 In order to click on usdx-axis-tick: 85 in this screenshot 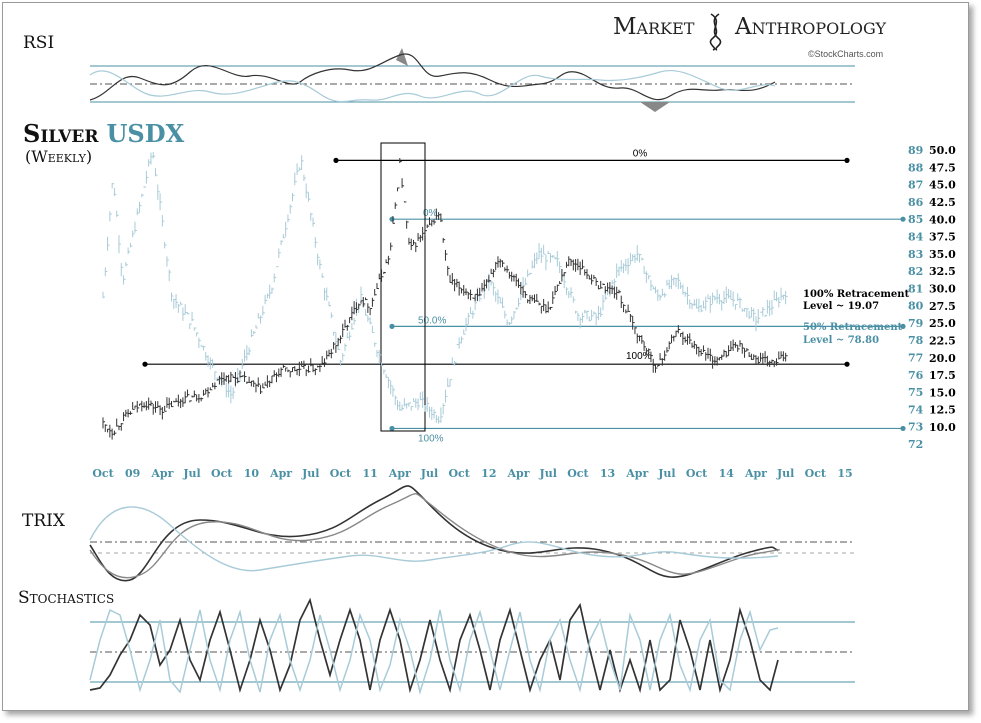, I will do `click(915, 219)`.